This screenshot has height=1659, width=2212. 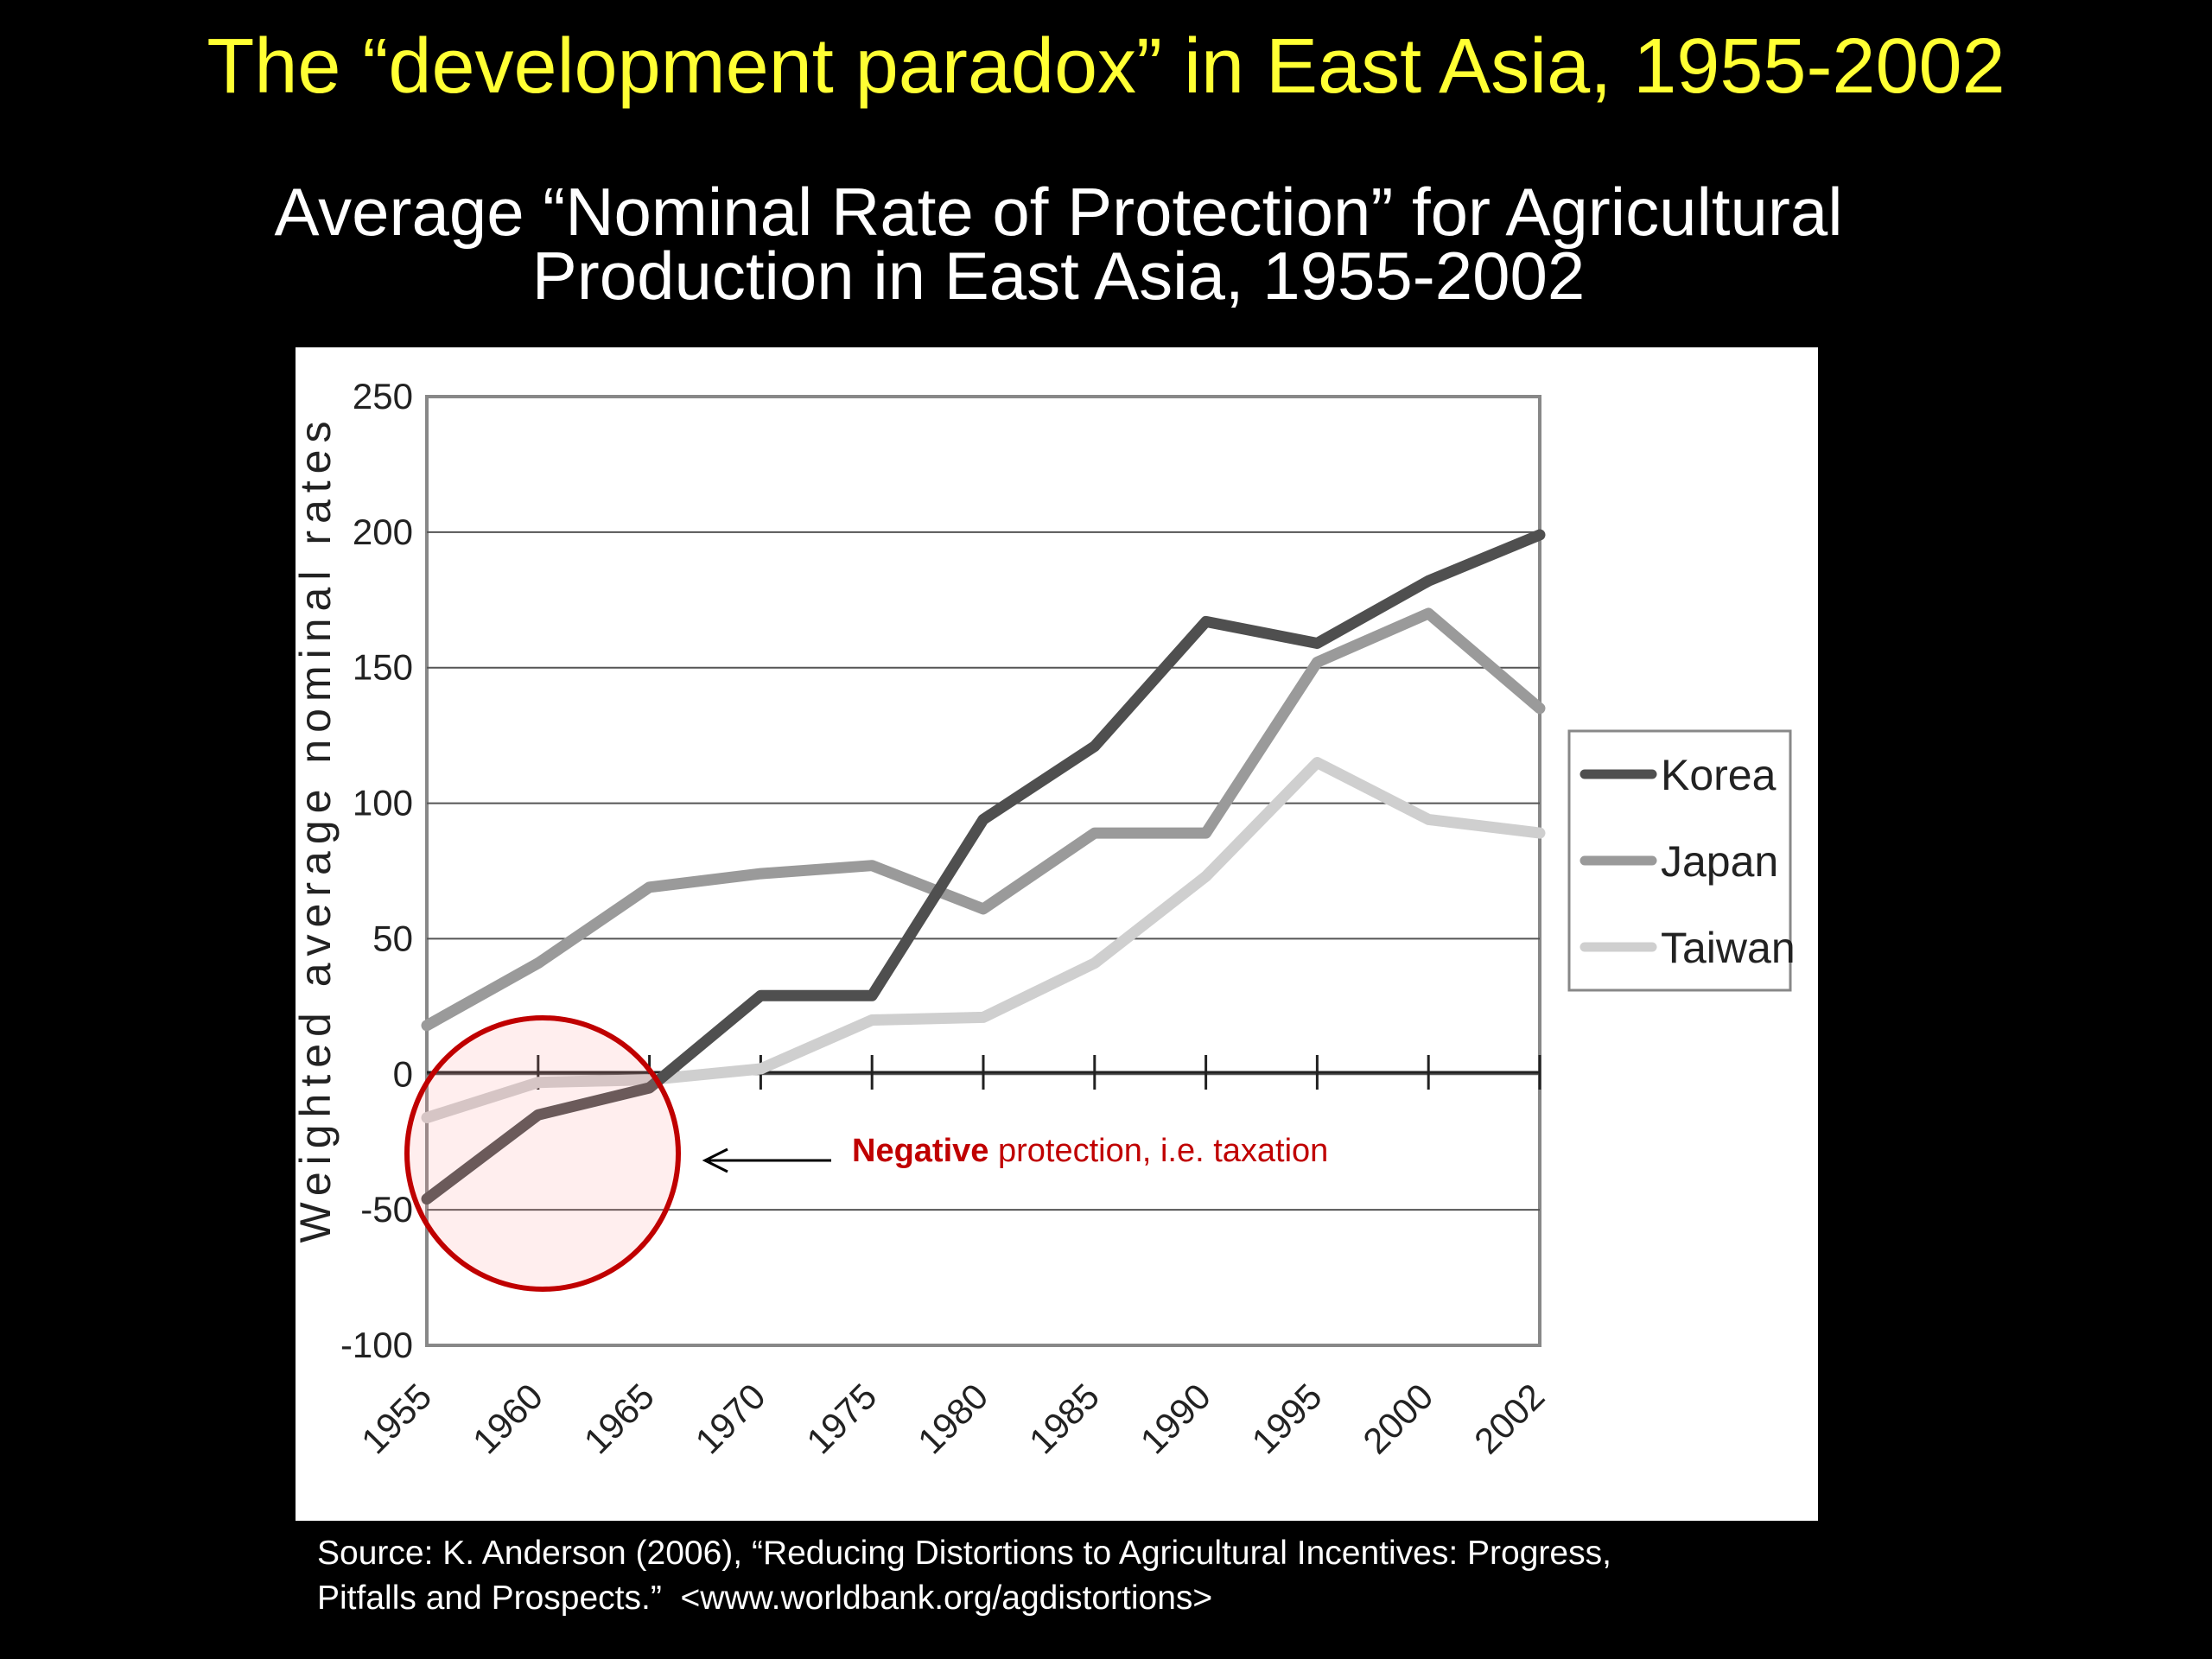 I want to click on x-tick-label: 2000, so click(x=1397, y=1418).